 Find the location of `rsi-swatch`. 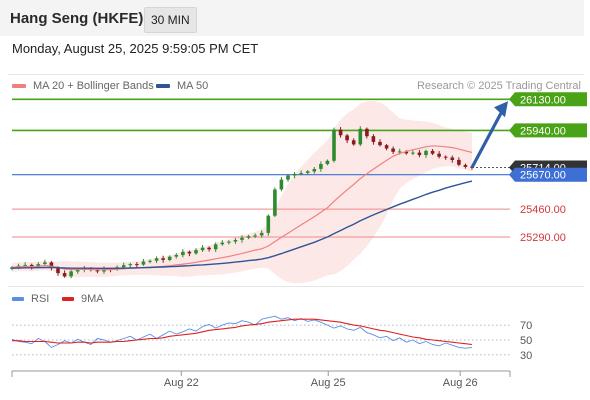

rsi-swatch is located at coordinates (18, 299).